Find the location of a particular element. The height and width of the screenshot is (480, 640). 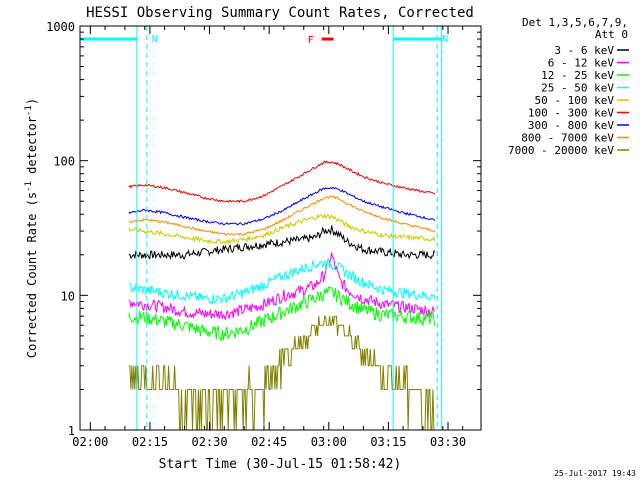

y-axis-label: Corrected Count Rate (s-1 detector-1) is located at coordinates (31, 228).